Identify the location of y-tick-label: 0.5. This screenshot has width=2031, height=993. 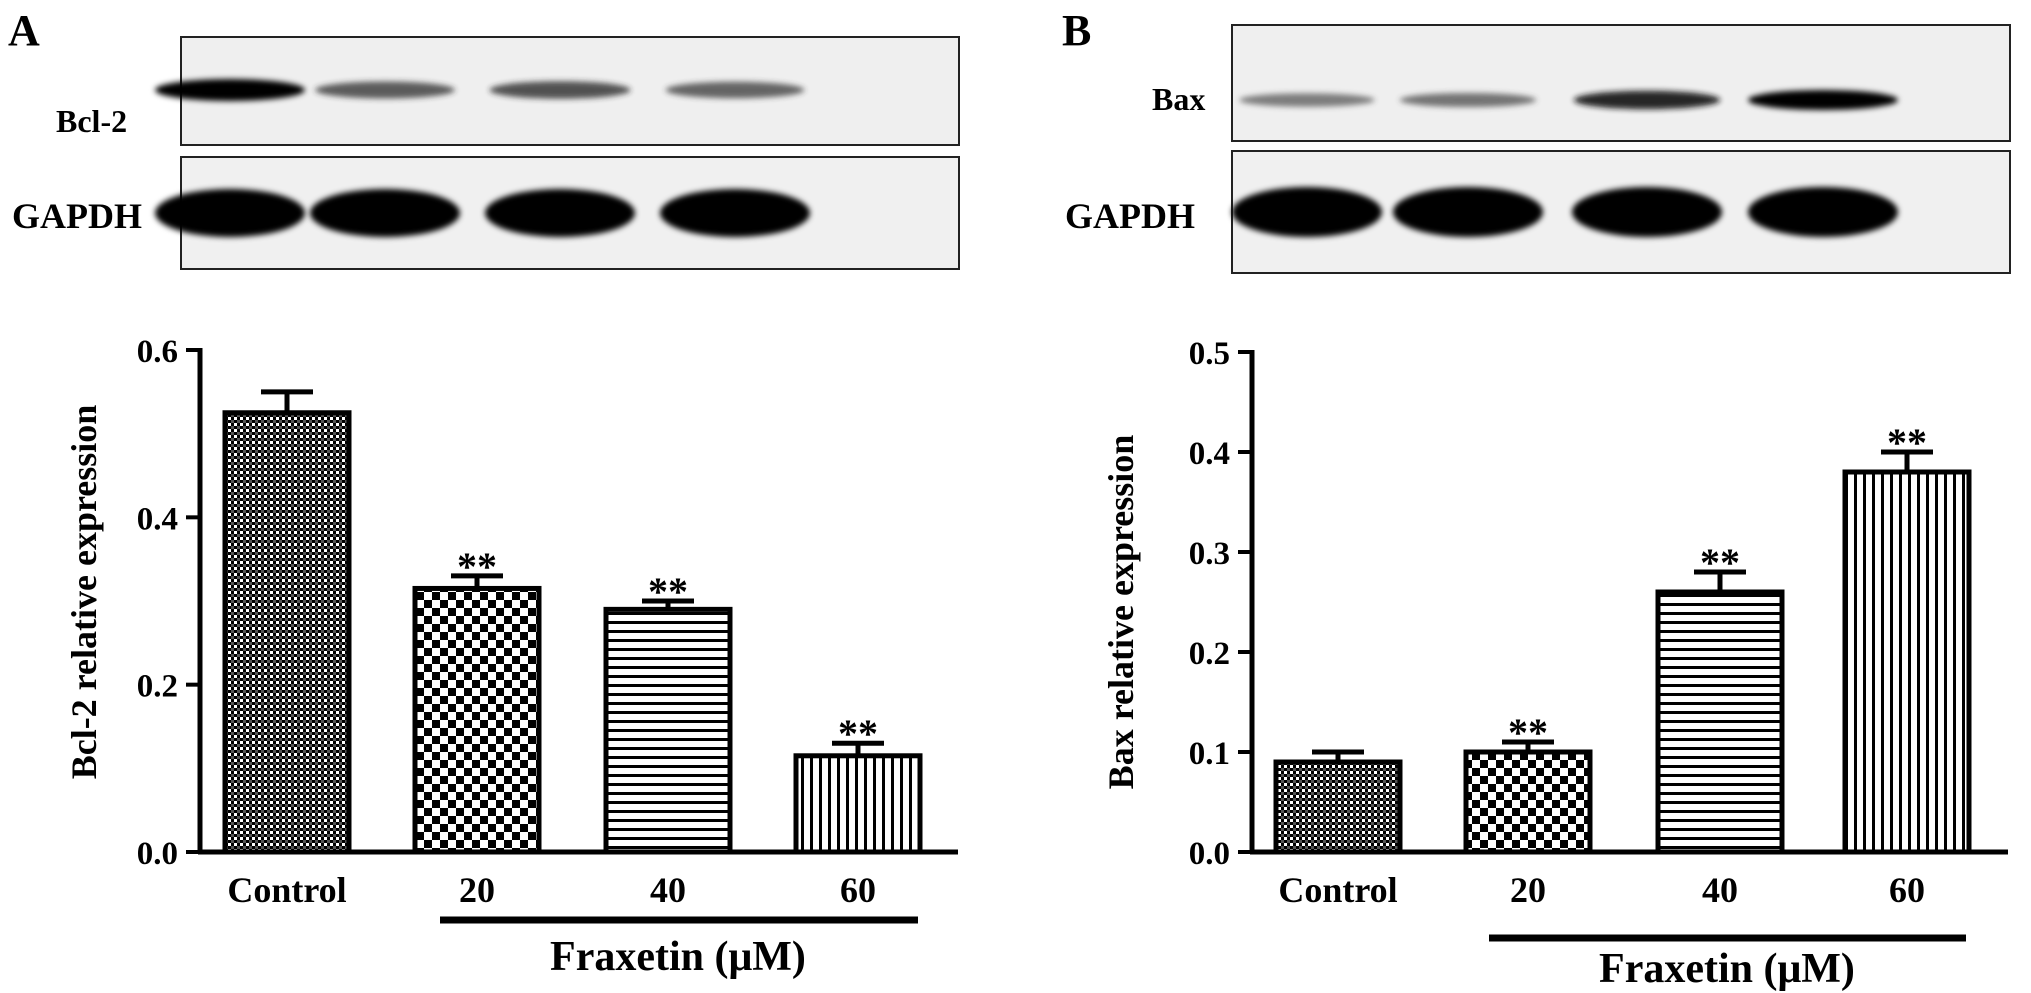
(1209, 354).